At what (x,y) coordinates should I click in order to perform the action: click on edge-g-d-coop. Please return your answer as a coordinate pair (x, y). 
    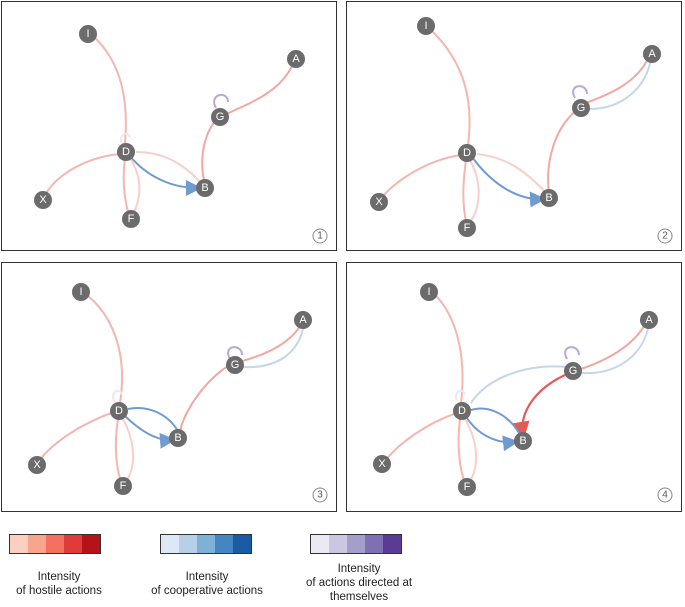
    Looking at the image, I should click on (519, 384).